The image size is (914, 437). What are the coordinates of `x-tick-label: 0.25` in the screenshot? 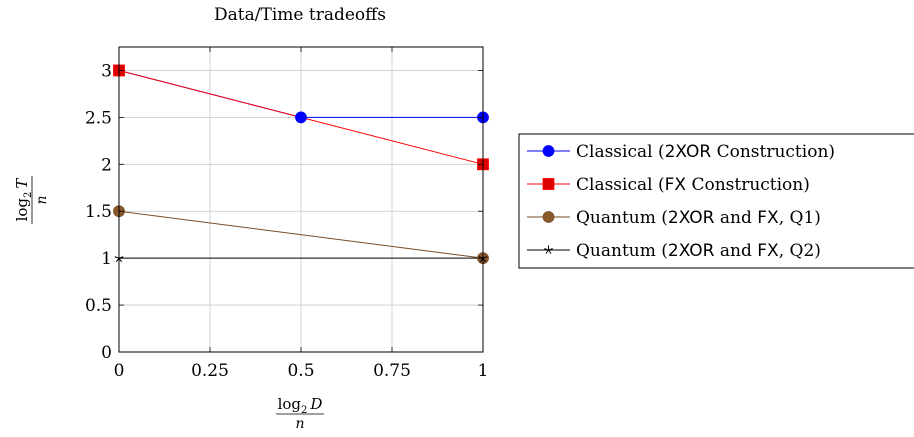 It's located at (210, 371).